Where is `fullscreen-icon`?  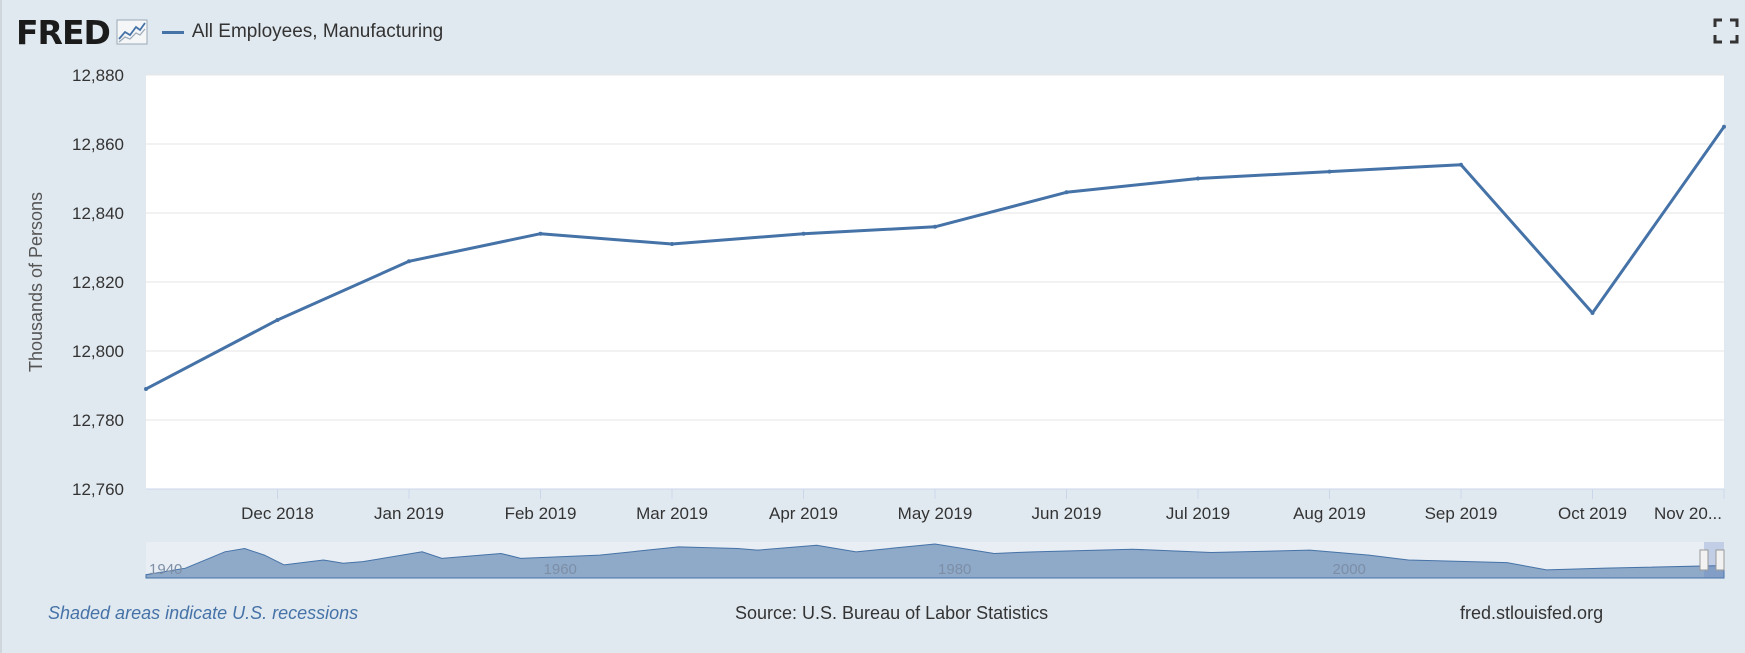 fullscreen-icon is located at coordinates (1726, 31).